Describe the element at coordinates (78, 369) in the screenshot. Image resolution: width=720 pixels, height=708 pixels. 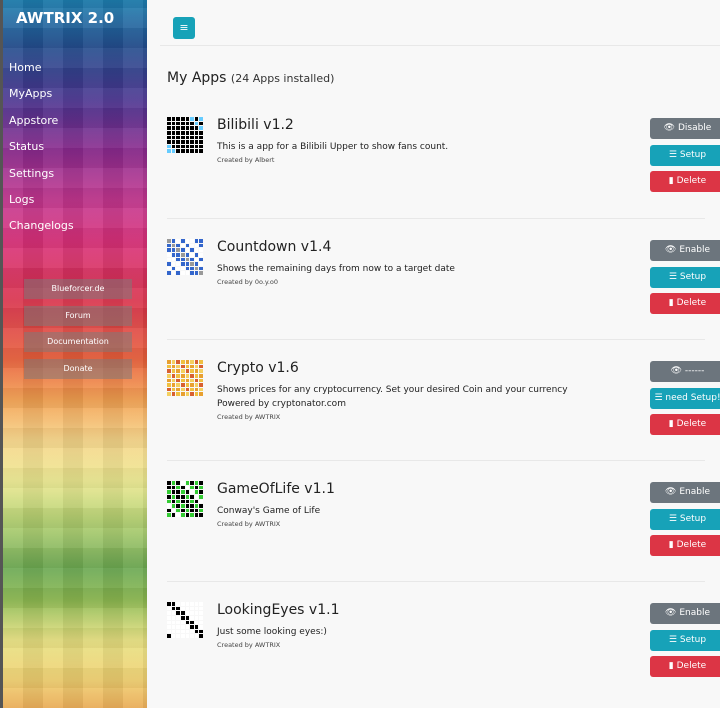
I see `link-donate: Donate` at that location.